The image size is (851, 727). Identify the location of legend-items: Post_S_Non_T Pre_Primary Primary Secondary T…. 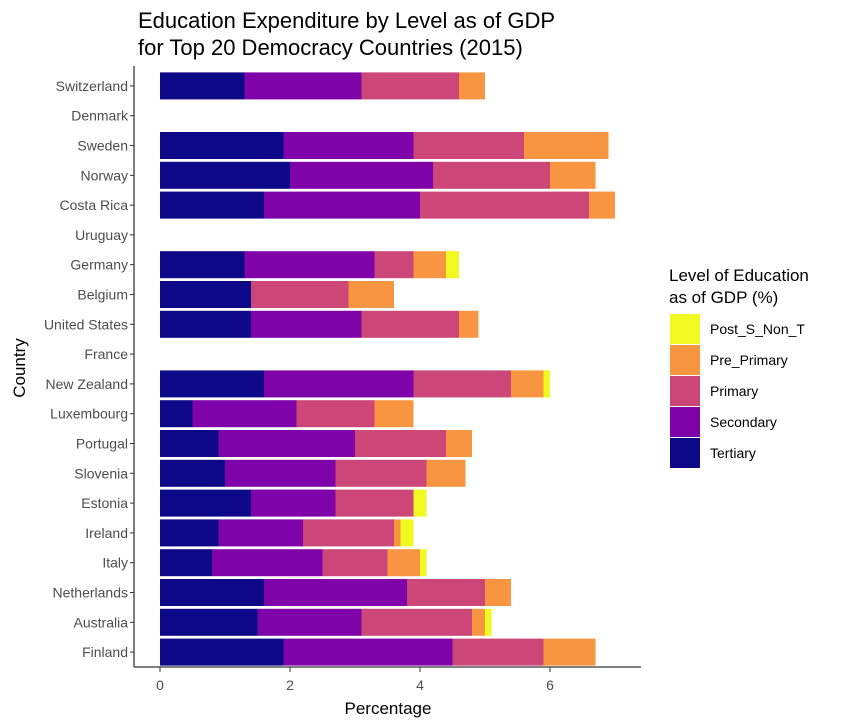
(737, 391).